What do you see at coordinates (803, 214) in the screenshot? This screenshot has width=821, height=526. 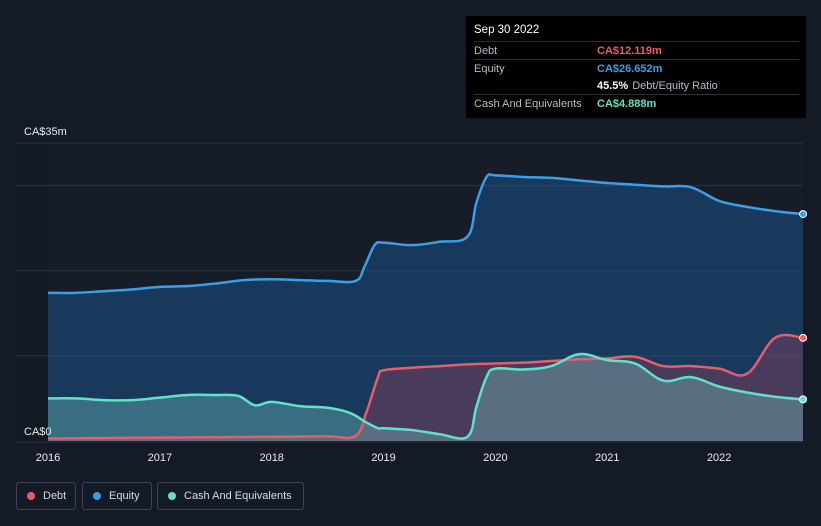 I see `equity-end-point` at bounding box center [803, 214].